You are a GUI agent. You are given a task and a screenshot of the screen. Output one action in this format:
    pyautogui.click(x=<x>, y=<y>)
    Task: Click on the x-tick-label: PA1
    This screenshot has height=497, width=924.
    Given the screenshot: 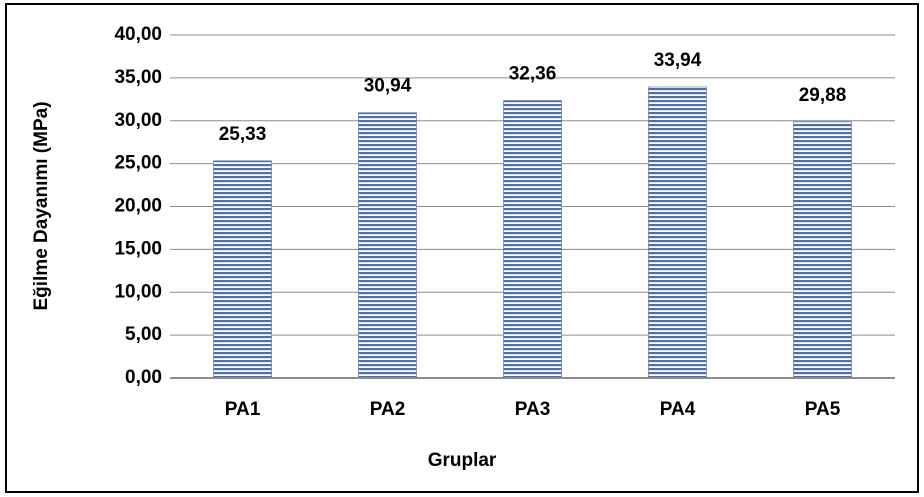 What is the action you would take?
    pyautogui.click(x=243, y=409)
    